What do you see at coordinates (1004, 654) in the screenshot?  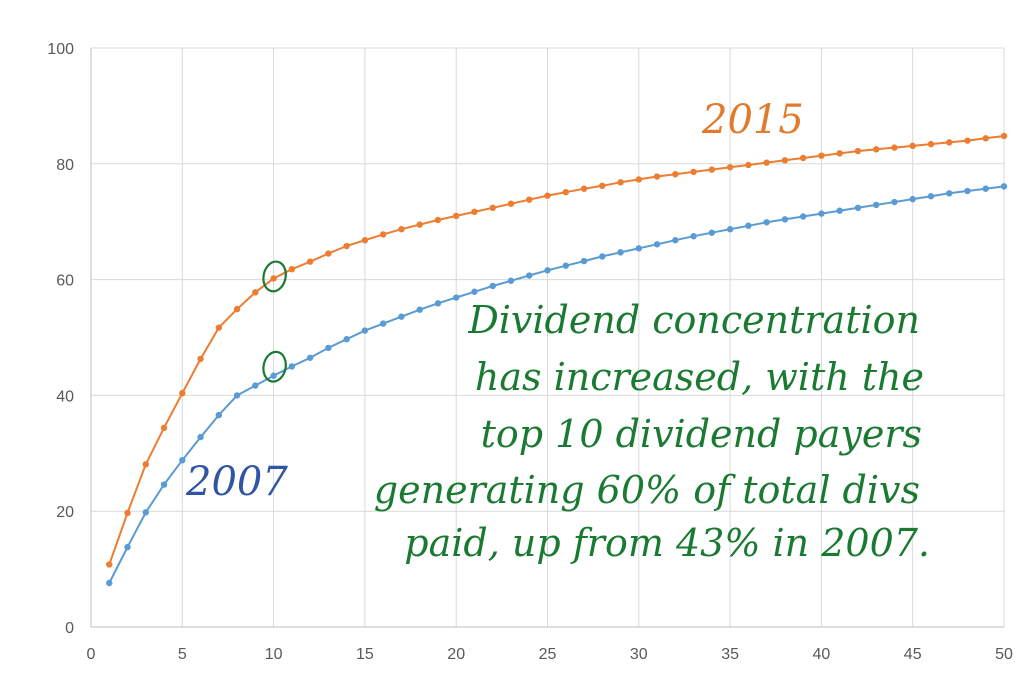 I see `x-tick-label: 50` at bounding box center [1004, 654].